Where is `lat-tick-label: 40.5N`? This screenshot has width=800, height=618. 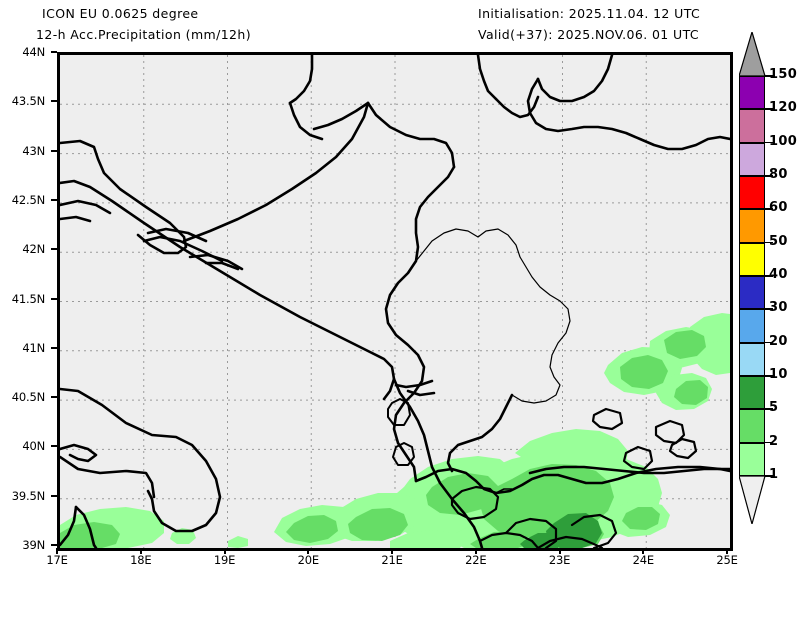 lat-tick-label: 40.5N is located at coordinates (28, 397).